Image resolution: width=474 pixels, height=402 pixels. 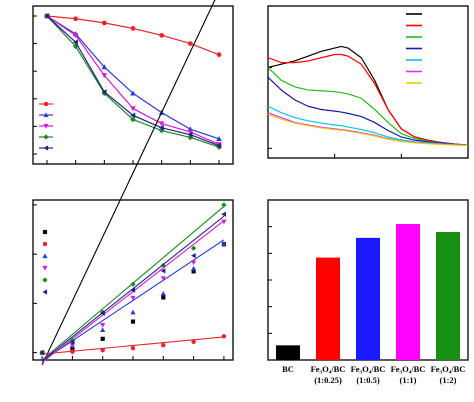 What do you see at coordinates (368, 380) in the screenshot?
I see `category-label: (1:0.5)` at bounding box center [368, 380].